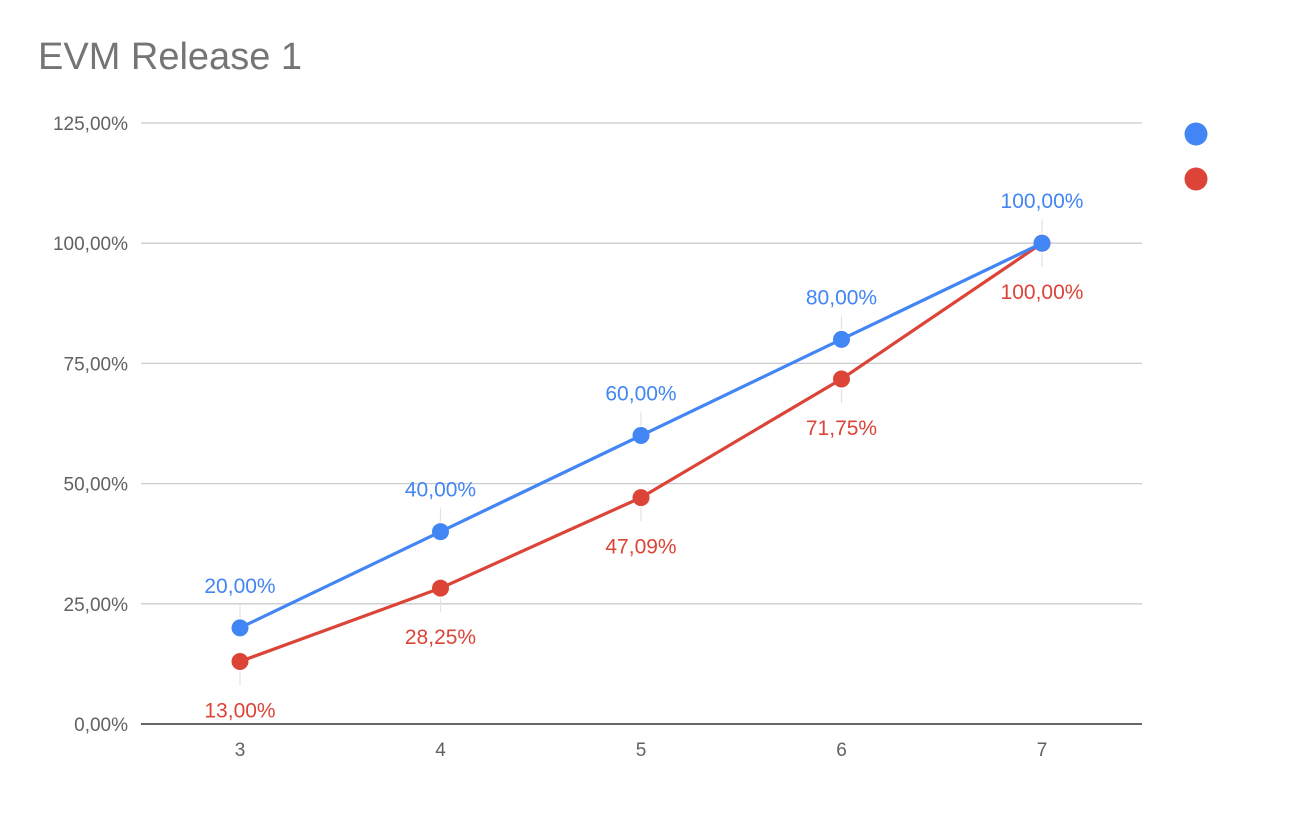 This screenshot has width=1300, height=815. I want to click on y-tick-label: 50,00%, so click(96, 485).